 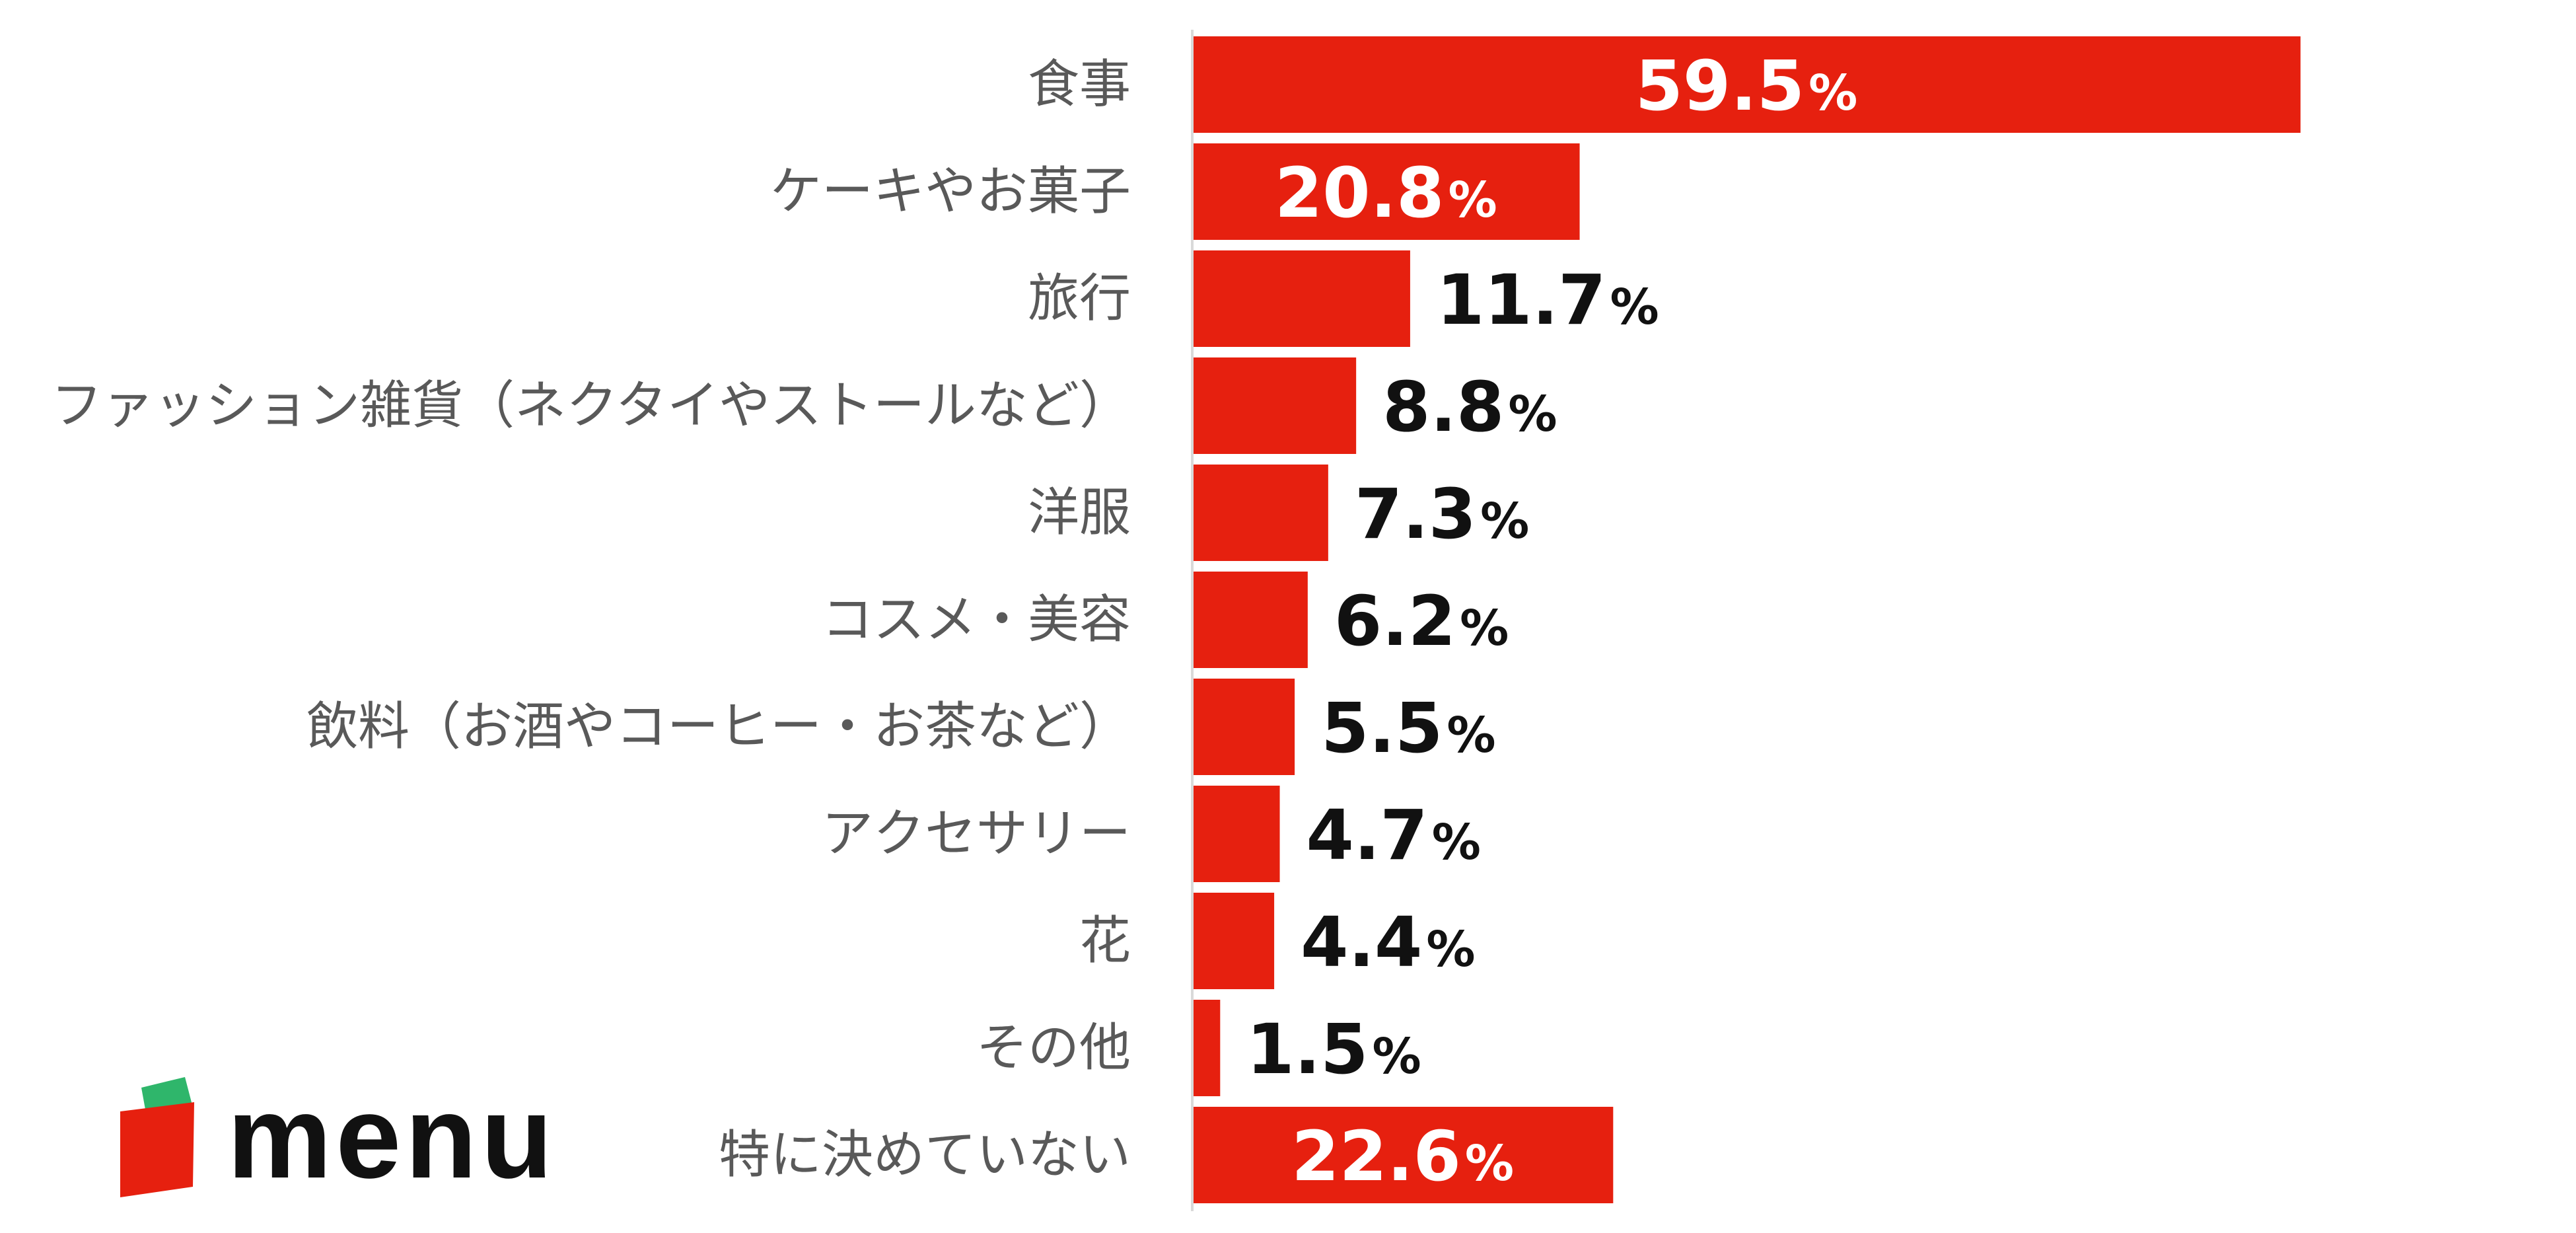 What do you see at coordinates (1388, 942) in the screenshot?
I see `data-label: 4.4%` at bounding box center [1388, 942].